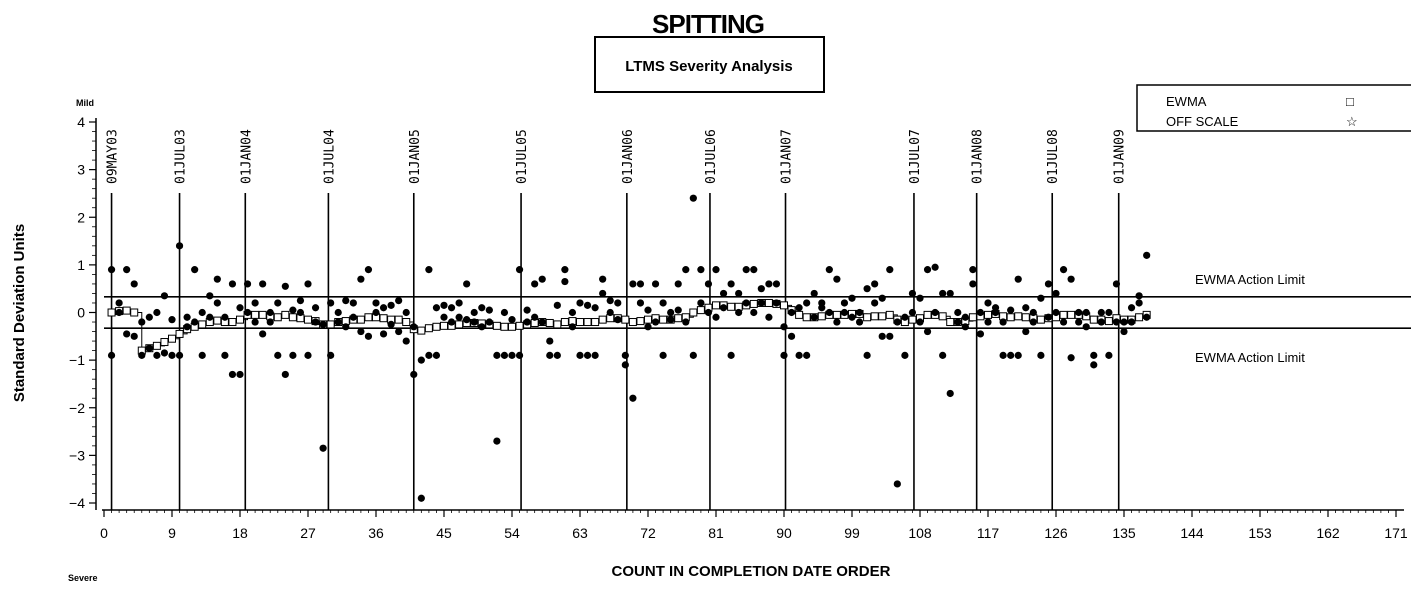  Describe the element at coordinates (81, 170) in the screenshot. I see `y-tick-label: 3` at that location.